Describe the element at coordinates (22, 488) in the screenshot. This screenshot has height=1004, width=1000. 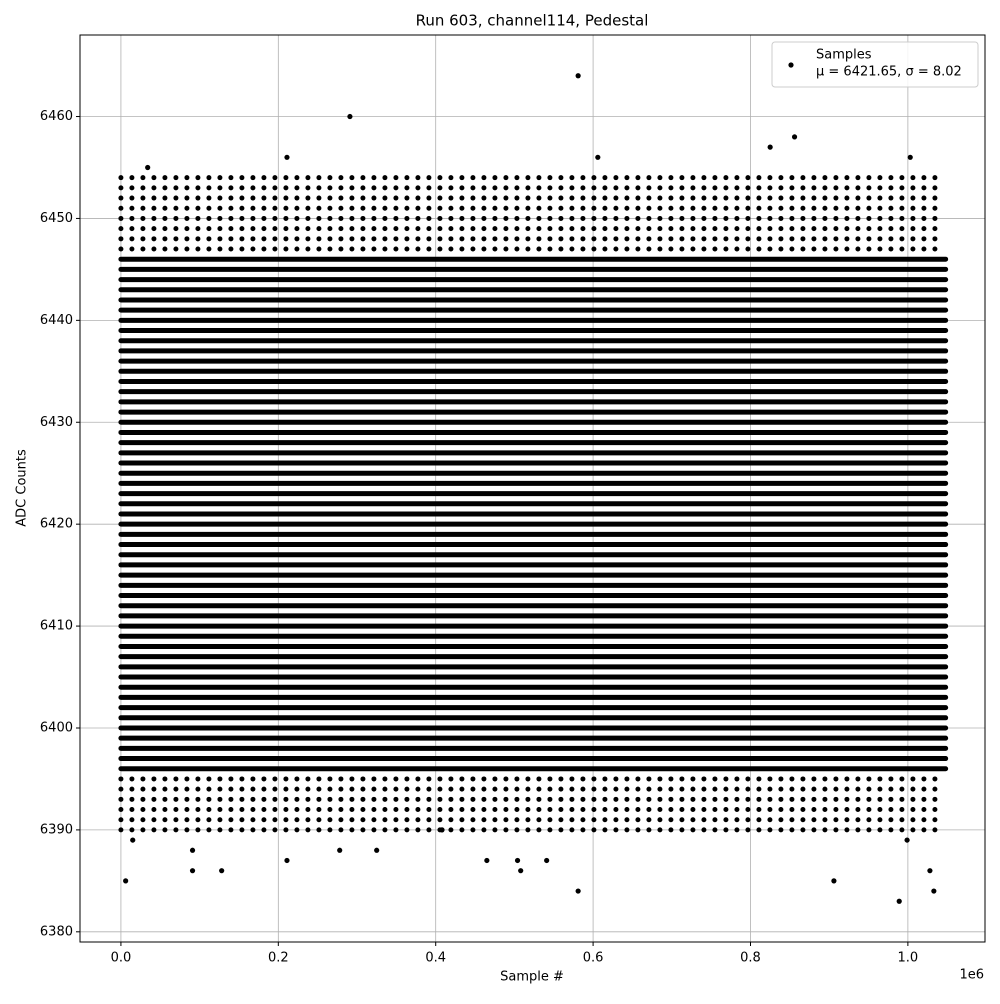
I see `y-axis-label: ADC Counts` at that location.